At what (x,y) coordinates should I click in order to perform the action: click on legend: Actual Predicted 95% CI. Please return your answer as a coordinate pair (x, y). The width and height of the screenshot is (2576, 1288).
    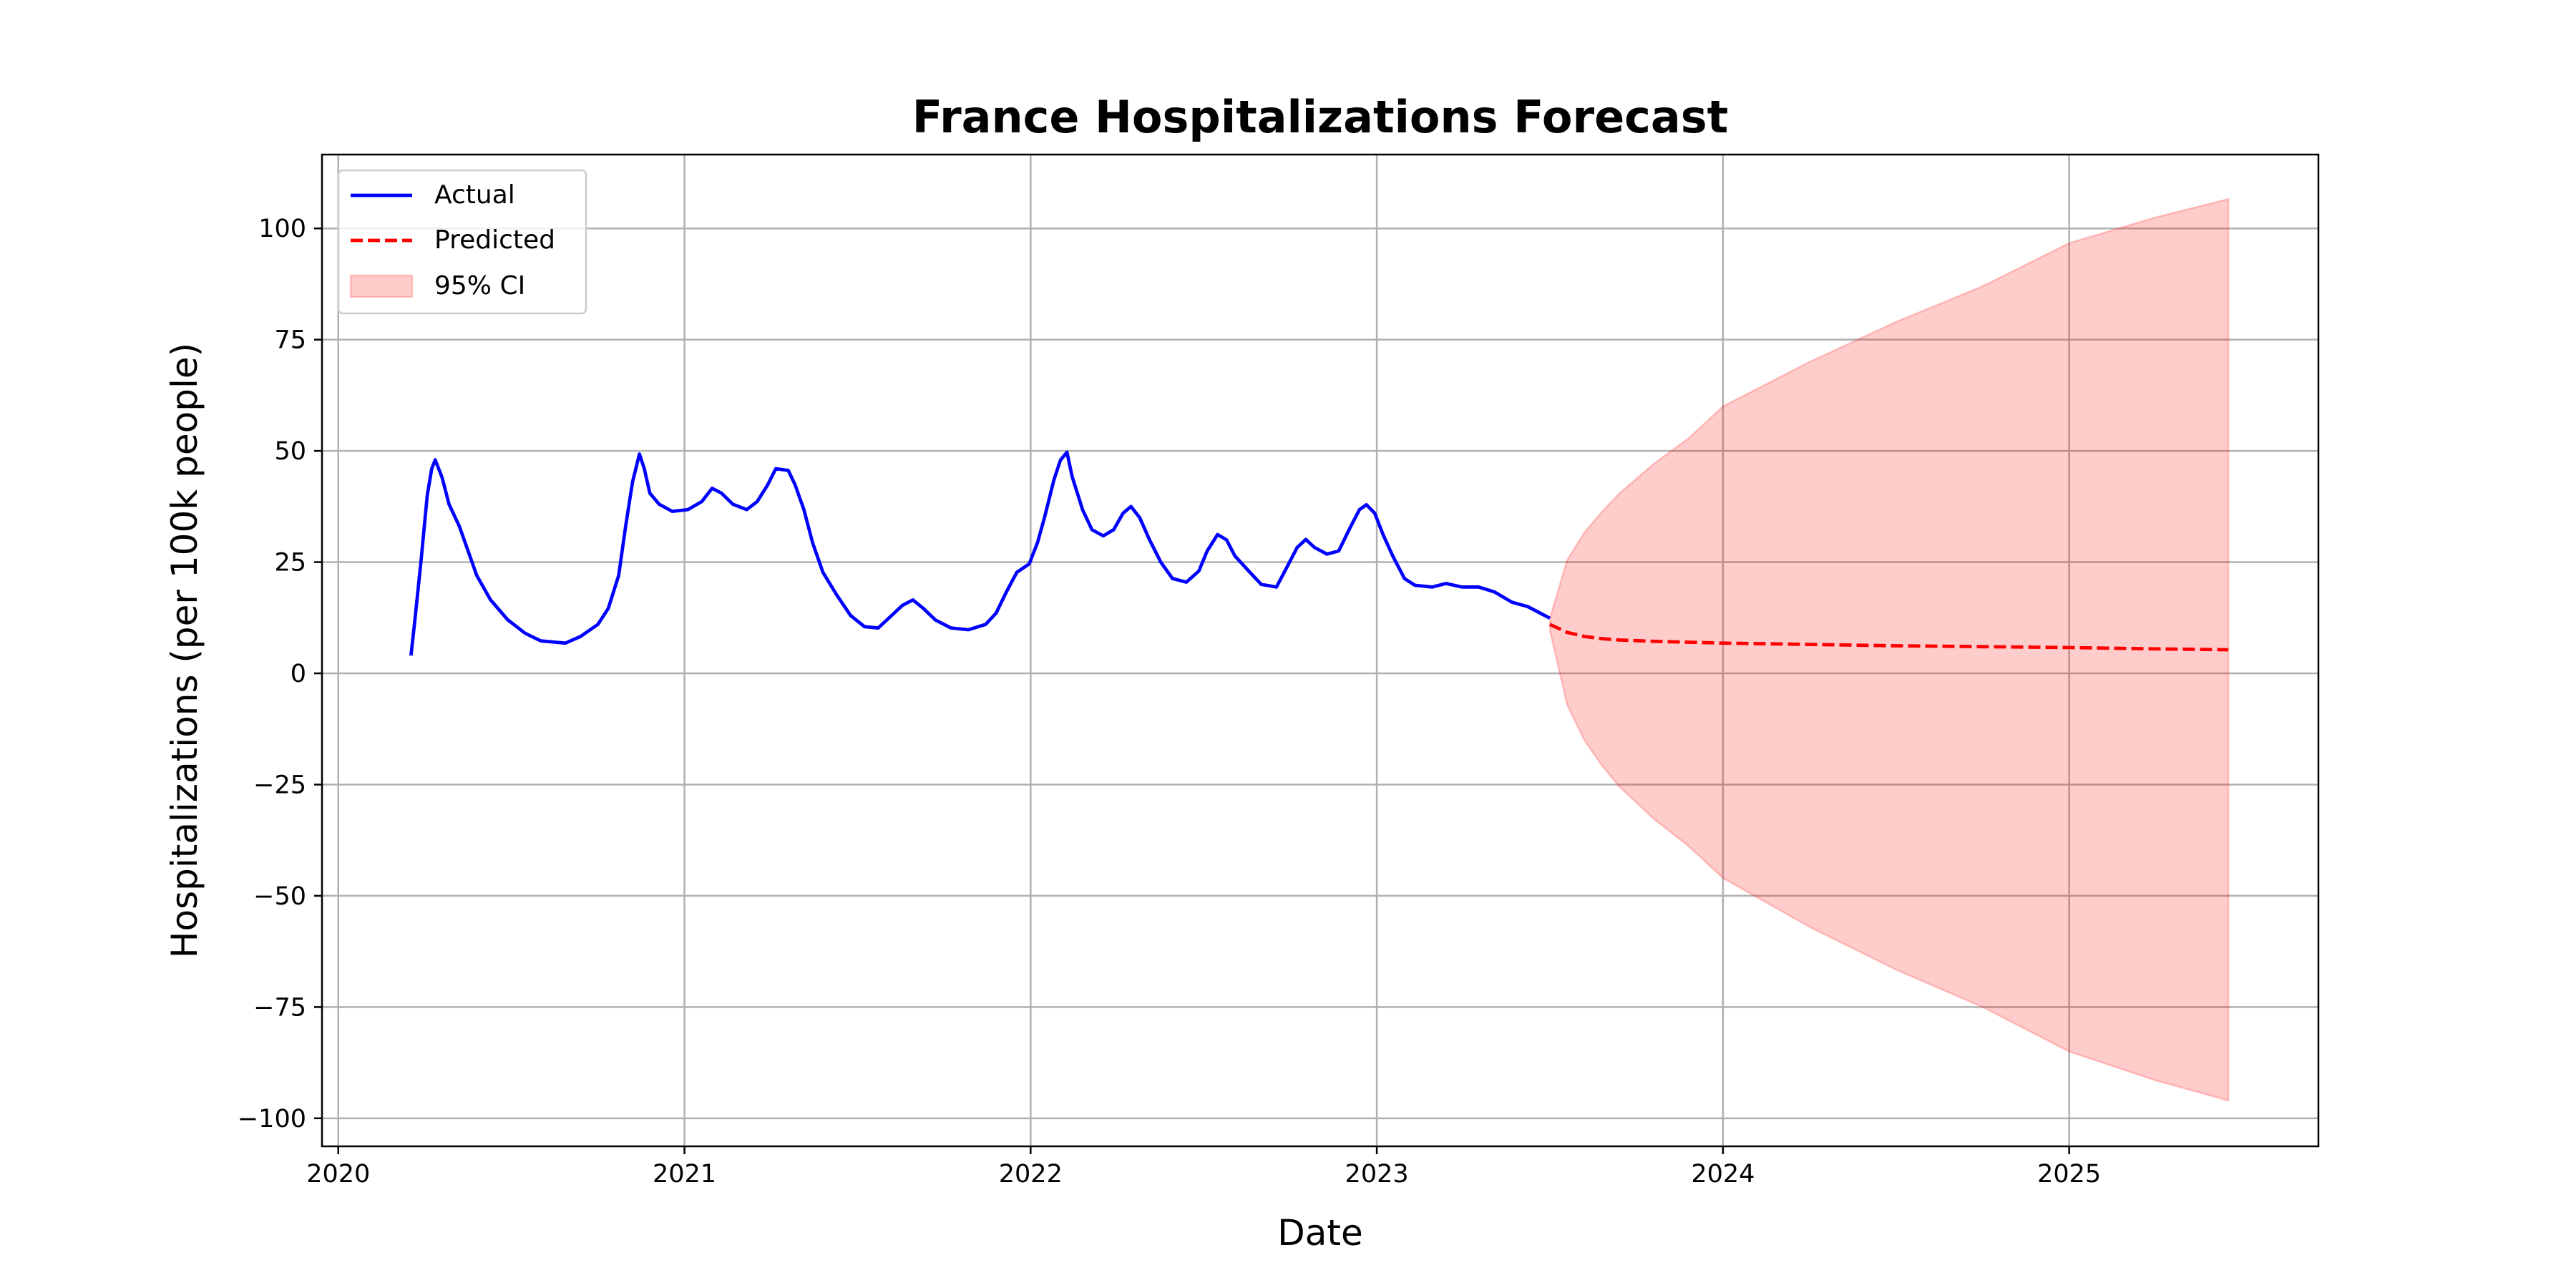
    Looking at the image, I should click on (462, 242).